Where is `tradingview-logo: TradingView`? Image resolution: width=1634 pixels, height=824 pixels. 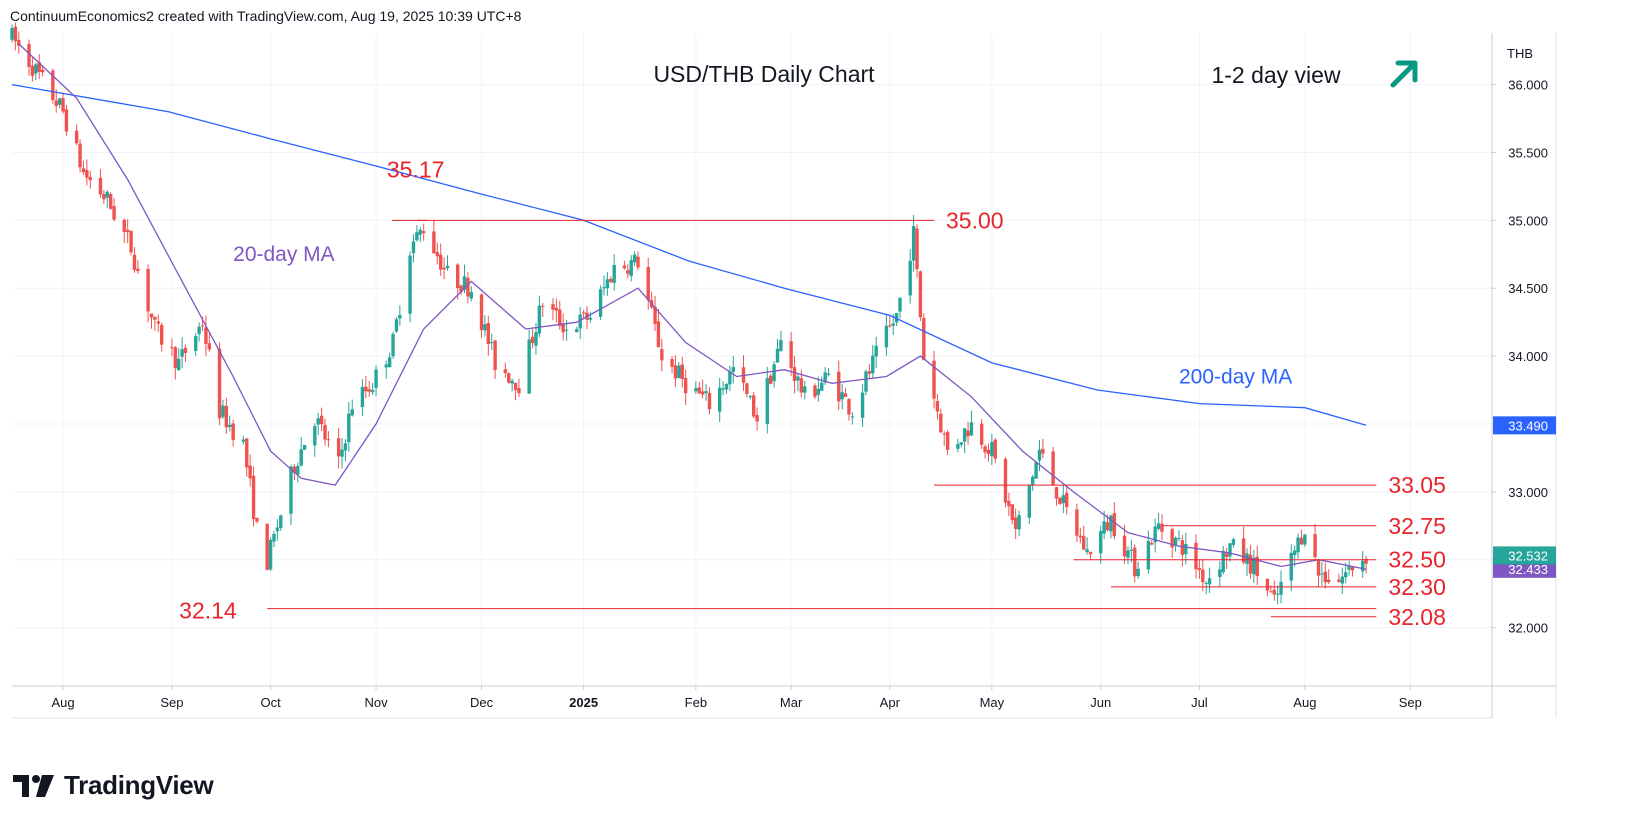
tradingview-logo: TradingView is located at coordinates (113, 785).